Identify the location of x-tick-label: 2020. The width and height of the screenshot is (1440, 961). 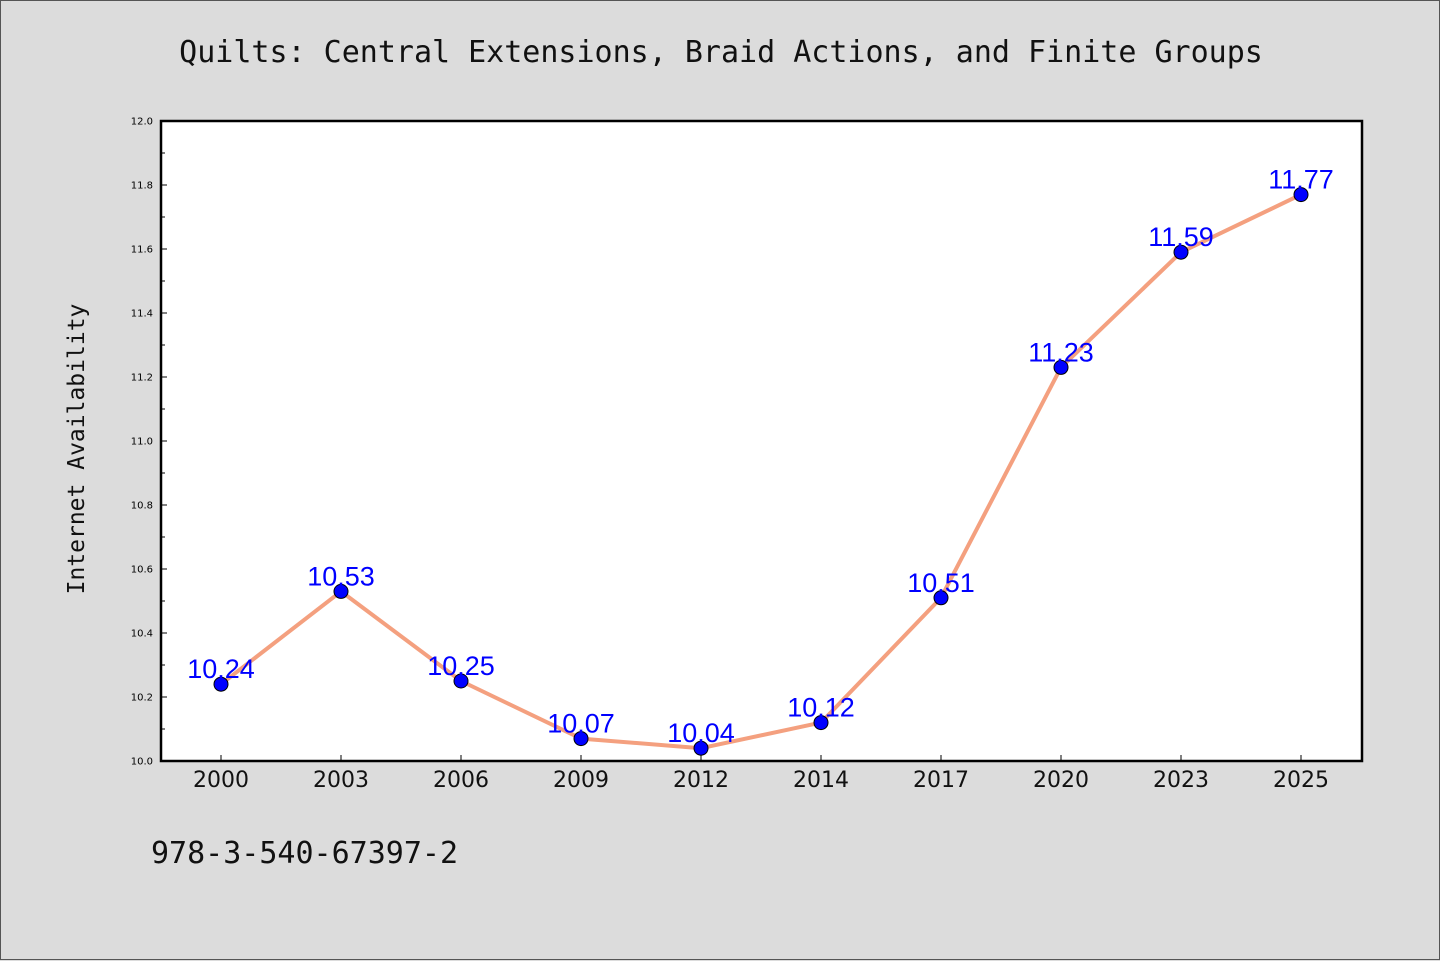
(1061, 780).